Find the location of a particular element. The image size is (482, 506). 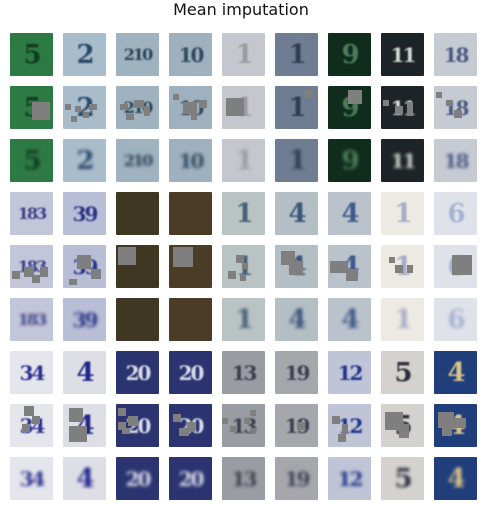

figure-title: Mean imputation is located at coordinates (241, 9).